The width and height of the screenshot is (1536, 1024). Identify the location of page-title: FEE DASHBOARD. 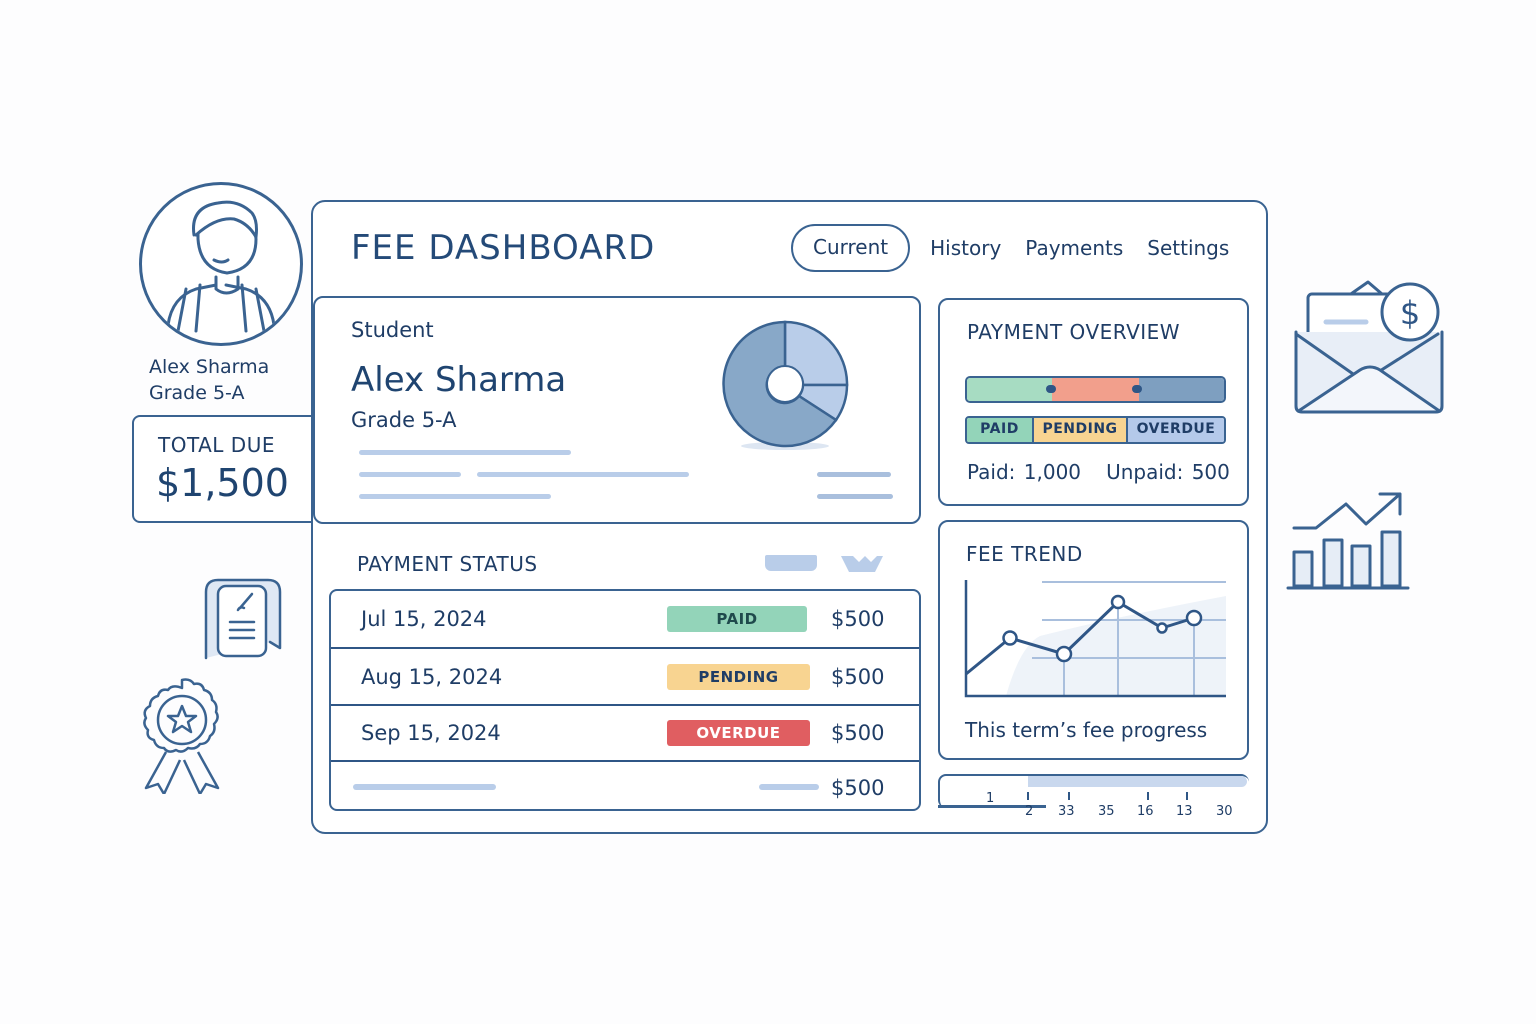
(503, 248).